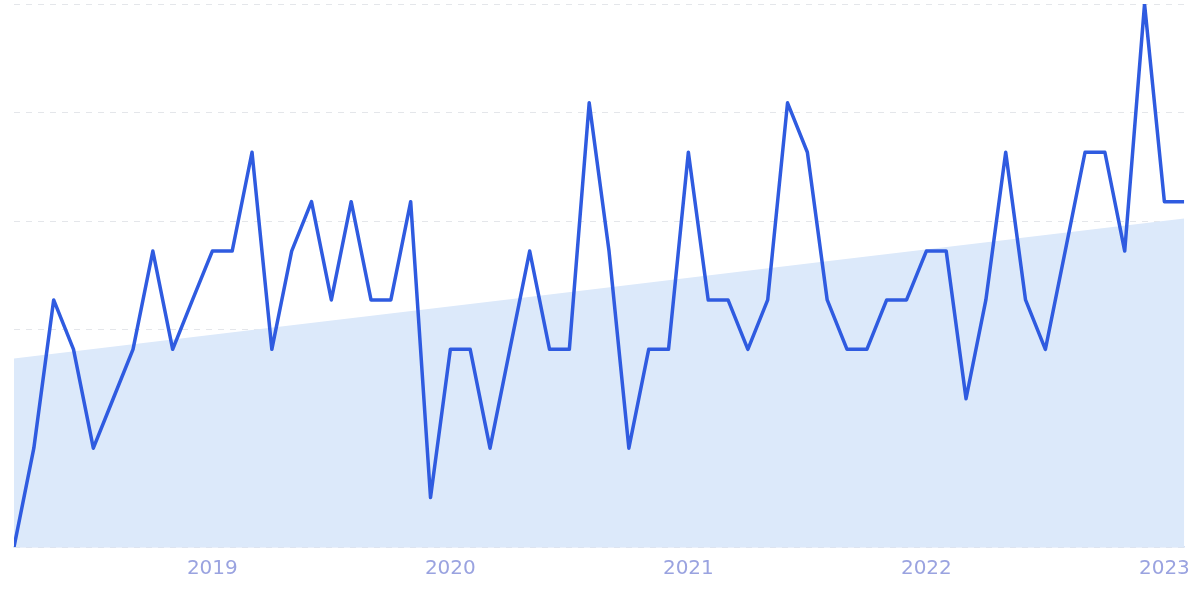 This screenshot has width=1200, height=599. What do you see at coordinates (450, 567) in the screenshot?
I see `x-tick-label: 2020` at bounding box center [450, 567].